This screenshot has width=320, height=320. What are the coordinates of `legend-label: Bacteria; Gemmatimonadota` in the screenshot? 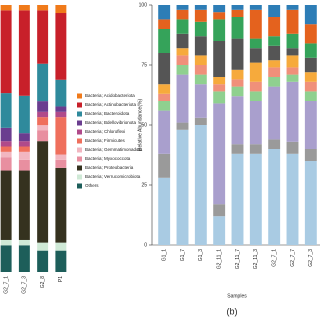 It's located at (114, 149).